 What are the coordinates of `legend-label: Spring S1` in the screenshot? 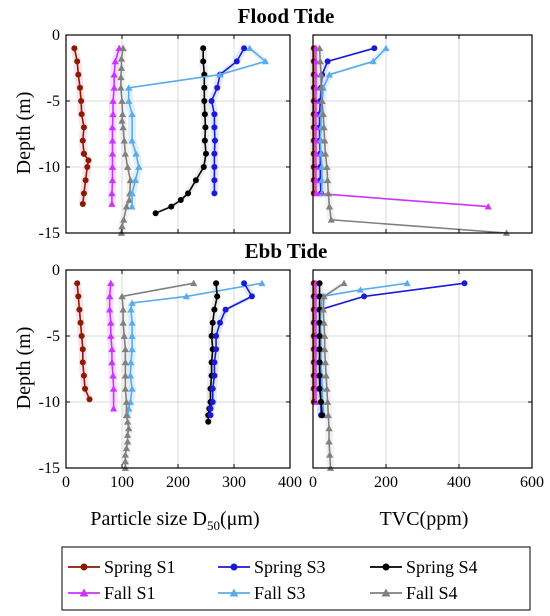 It's located at (140, 567).